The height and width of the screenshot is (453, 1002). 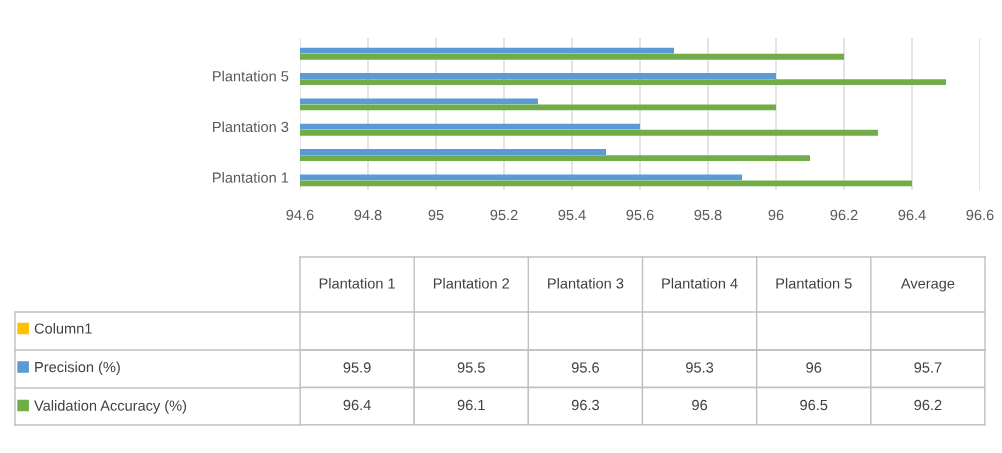 What do you see at coordinates (640, 215) in the screenshot?
I see `x-tick-label: 95.6` at bounding box center [640, 215].